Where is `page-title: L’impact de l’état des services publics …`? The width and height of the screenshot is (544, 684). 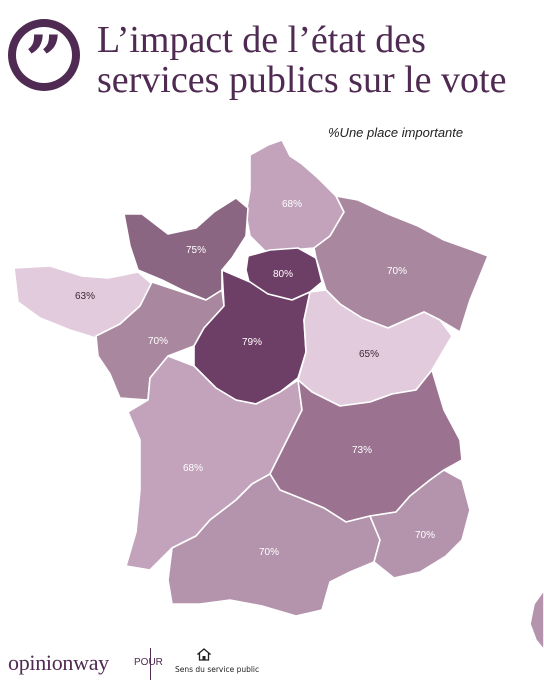
page-title: L’impact de l’état des services publics … is located at coordinates (317, 60).